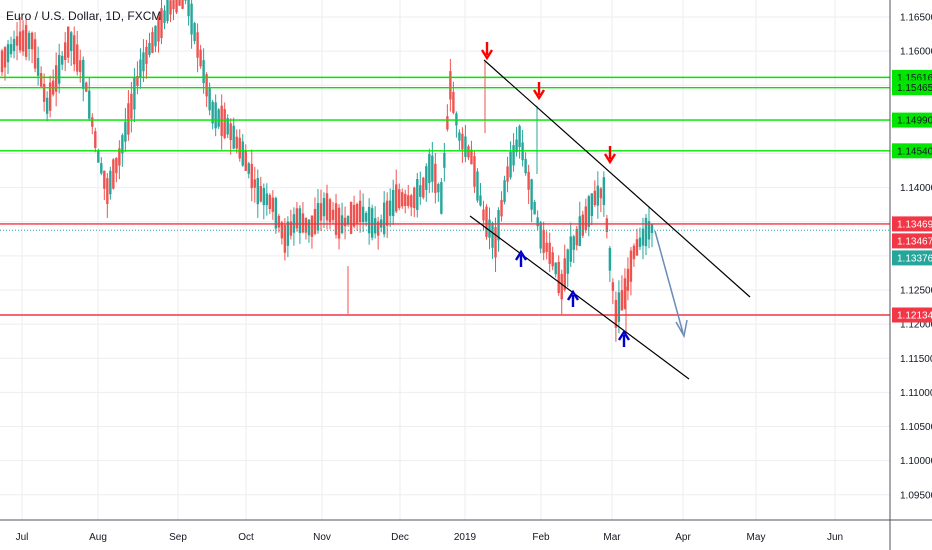 The image size is (932, 550). I want to click on channel-upper-line, so click(617, 178).